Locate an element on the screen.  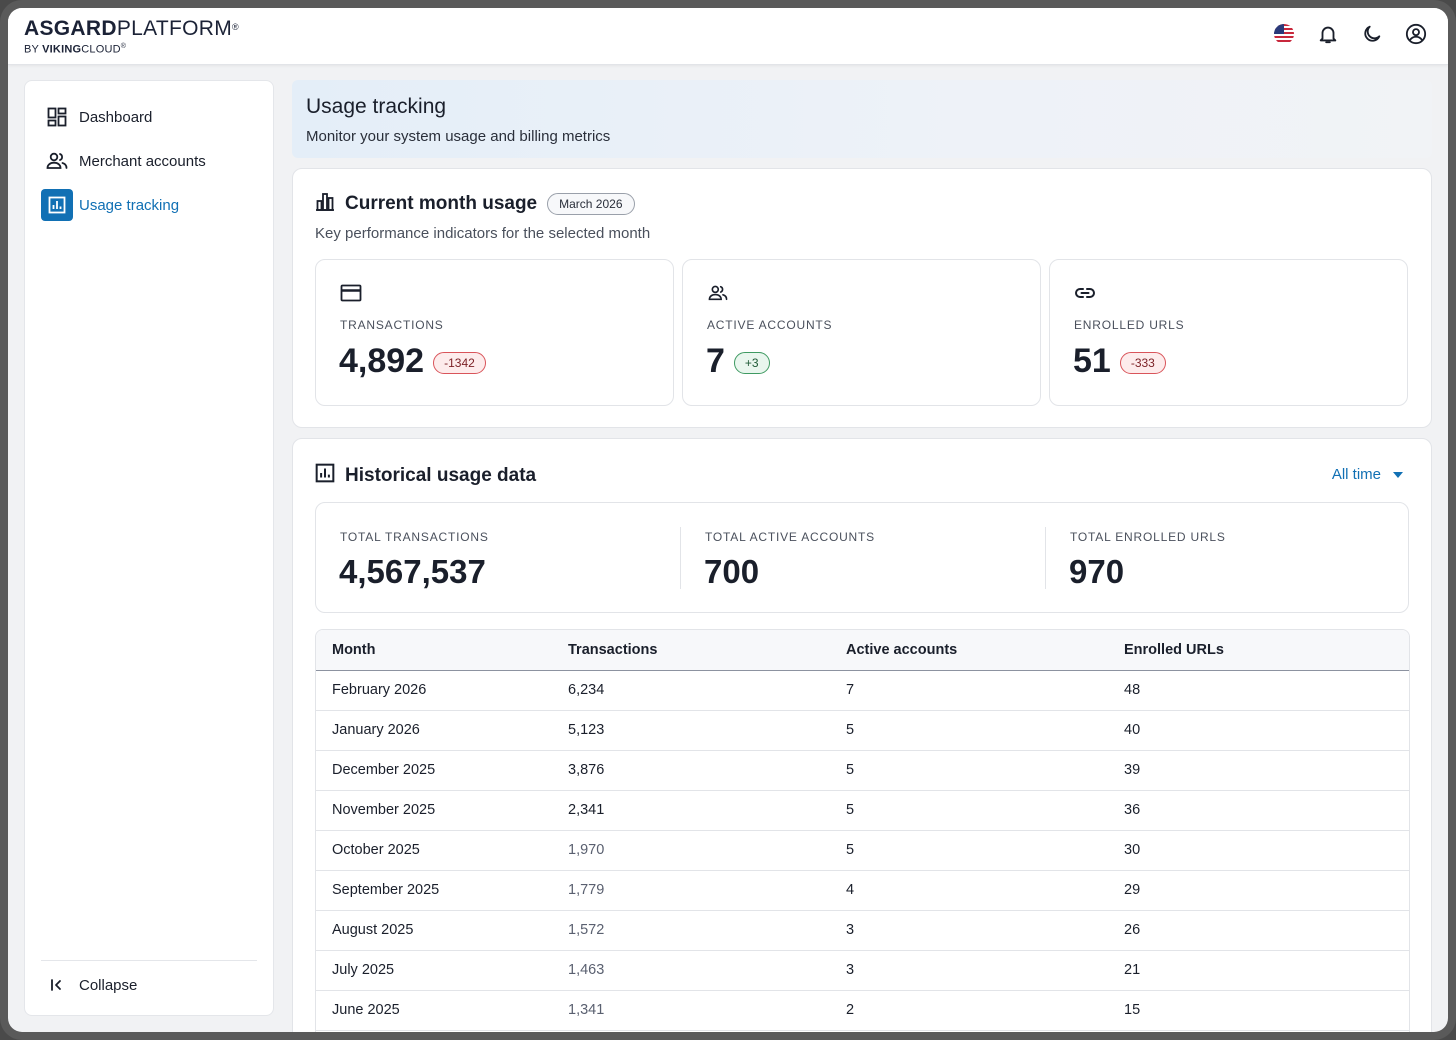
total-label: TOTAL ACTIVE ACCOUNTS is located at coordinates (790, 537).